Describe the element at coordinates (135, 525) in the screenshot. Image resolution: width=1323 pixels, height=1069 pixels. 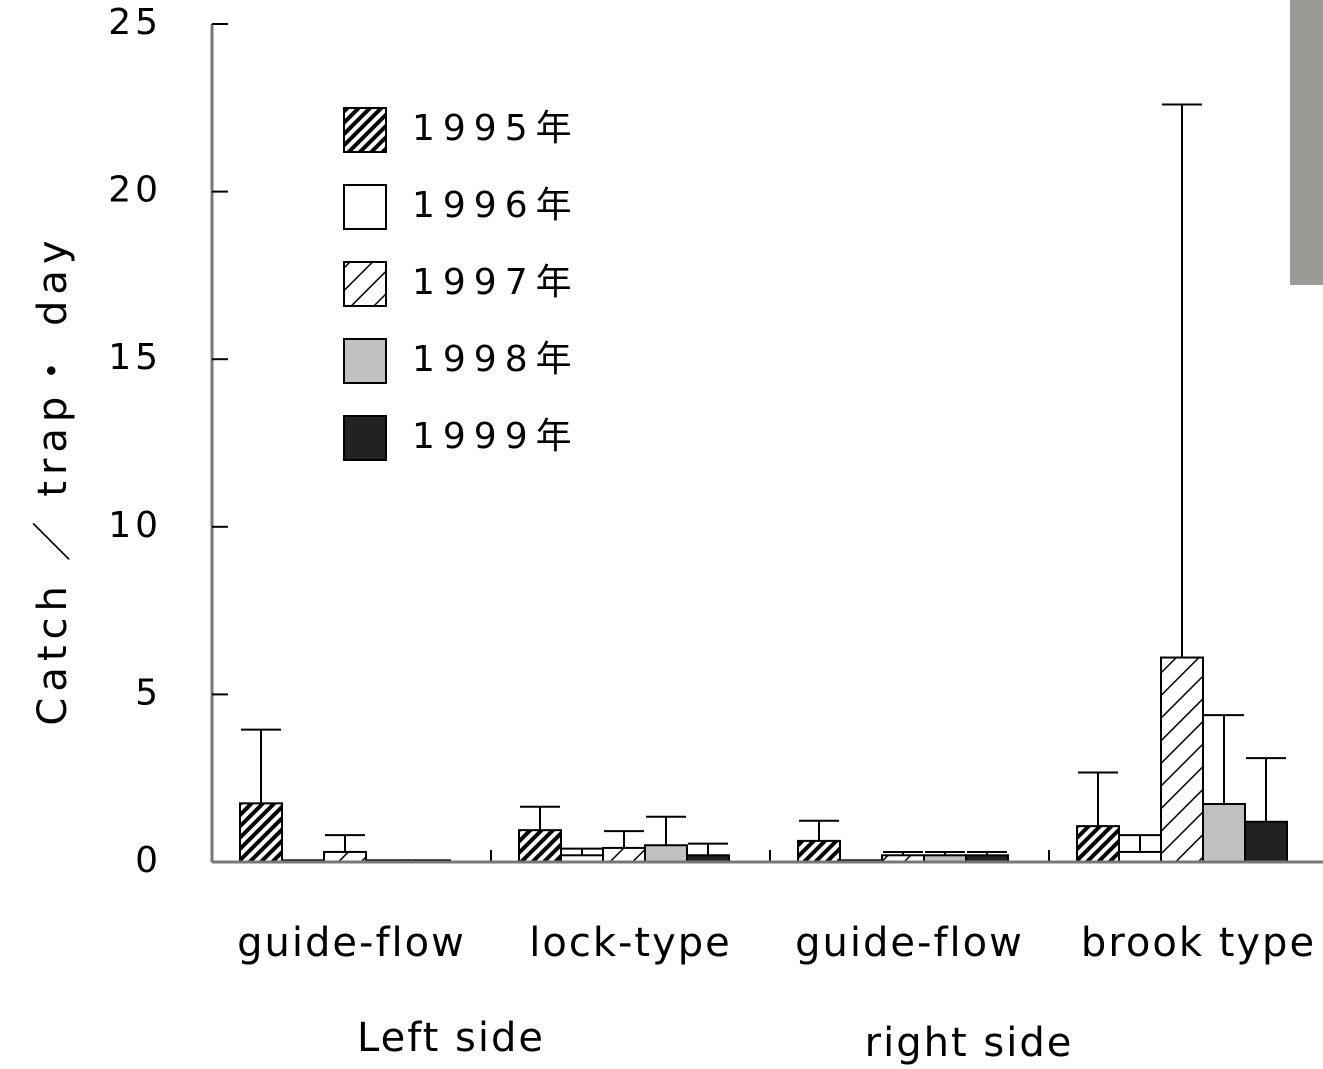
I see `y-tick-label: 10` at that location.